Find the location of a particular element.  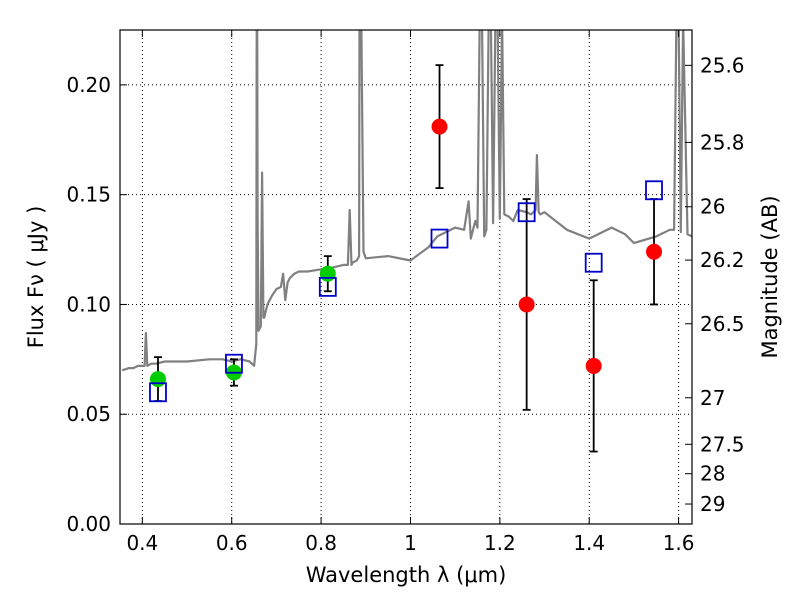

y-tick-label: 0.20 is located at coordinates (88, 85).